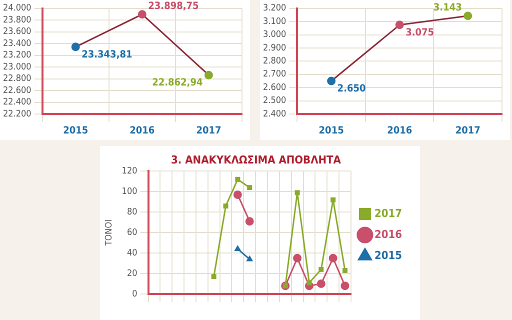 The width and height of the screenshot is (512, 320). Describe the element at coordinates (107, 54) in the screenshot. I see `data-label: 23.343,81` at that location.